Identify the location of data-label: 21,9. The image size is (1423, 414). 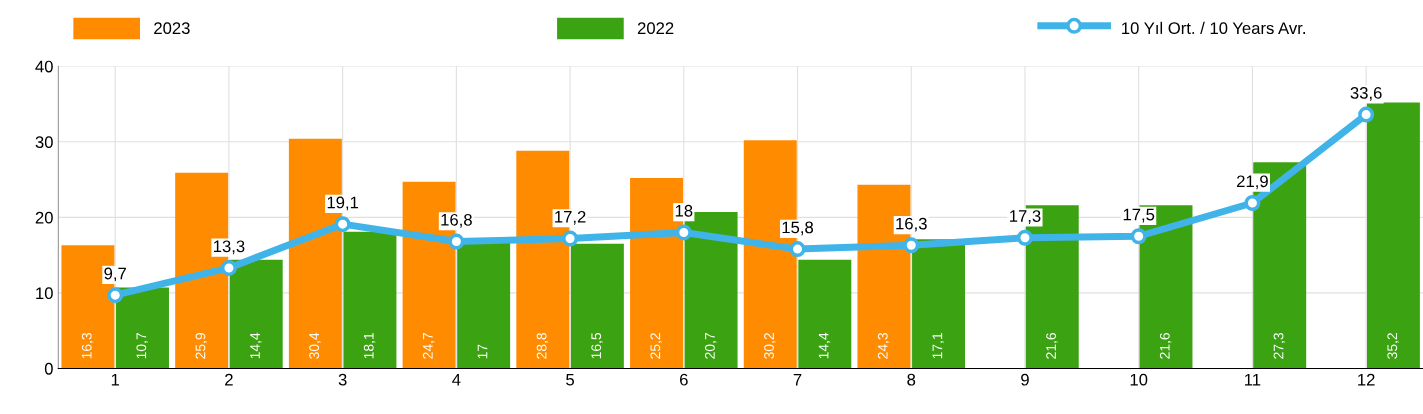
(1252, 182).